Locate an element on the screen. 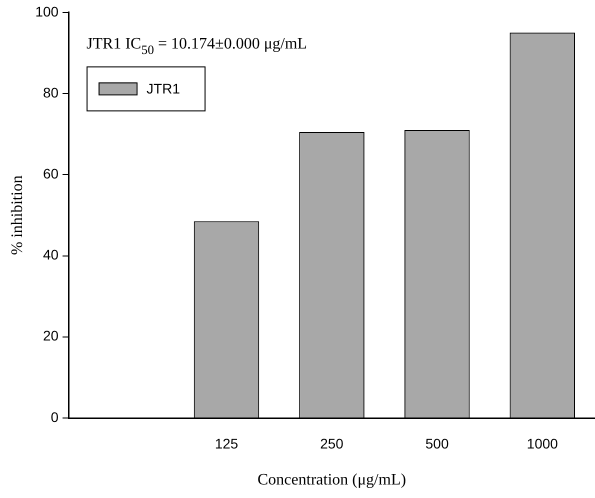  x-tick-label: 250 is located at coordinates (332, 443).